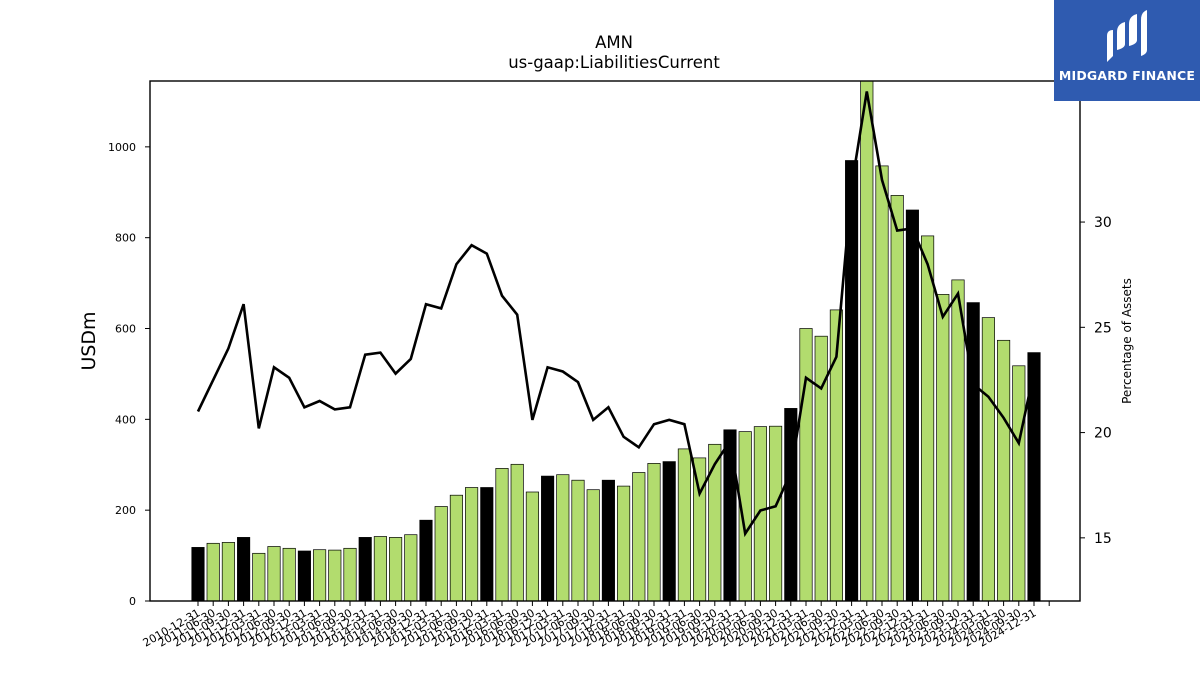  I want to click on y-axis-left: 0 200 400 600 800 1000, so click(129, 374).